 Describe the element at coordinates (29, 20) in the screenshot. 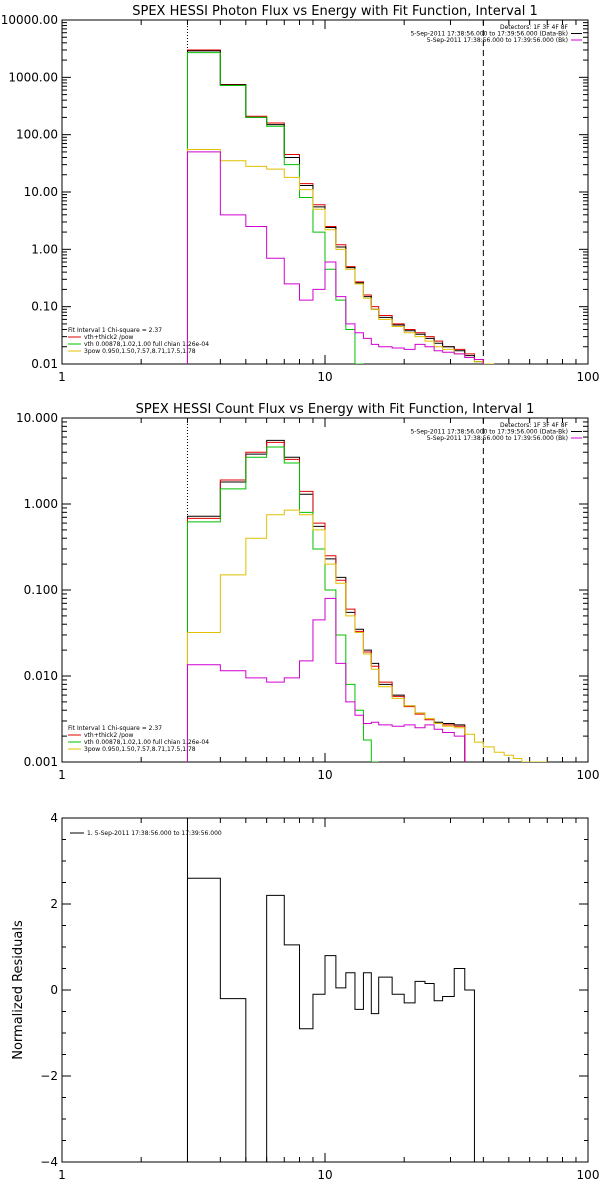

I see `y-tick-label: 10000.00` at that location.